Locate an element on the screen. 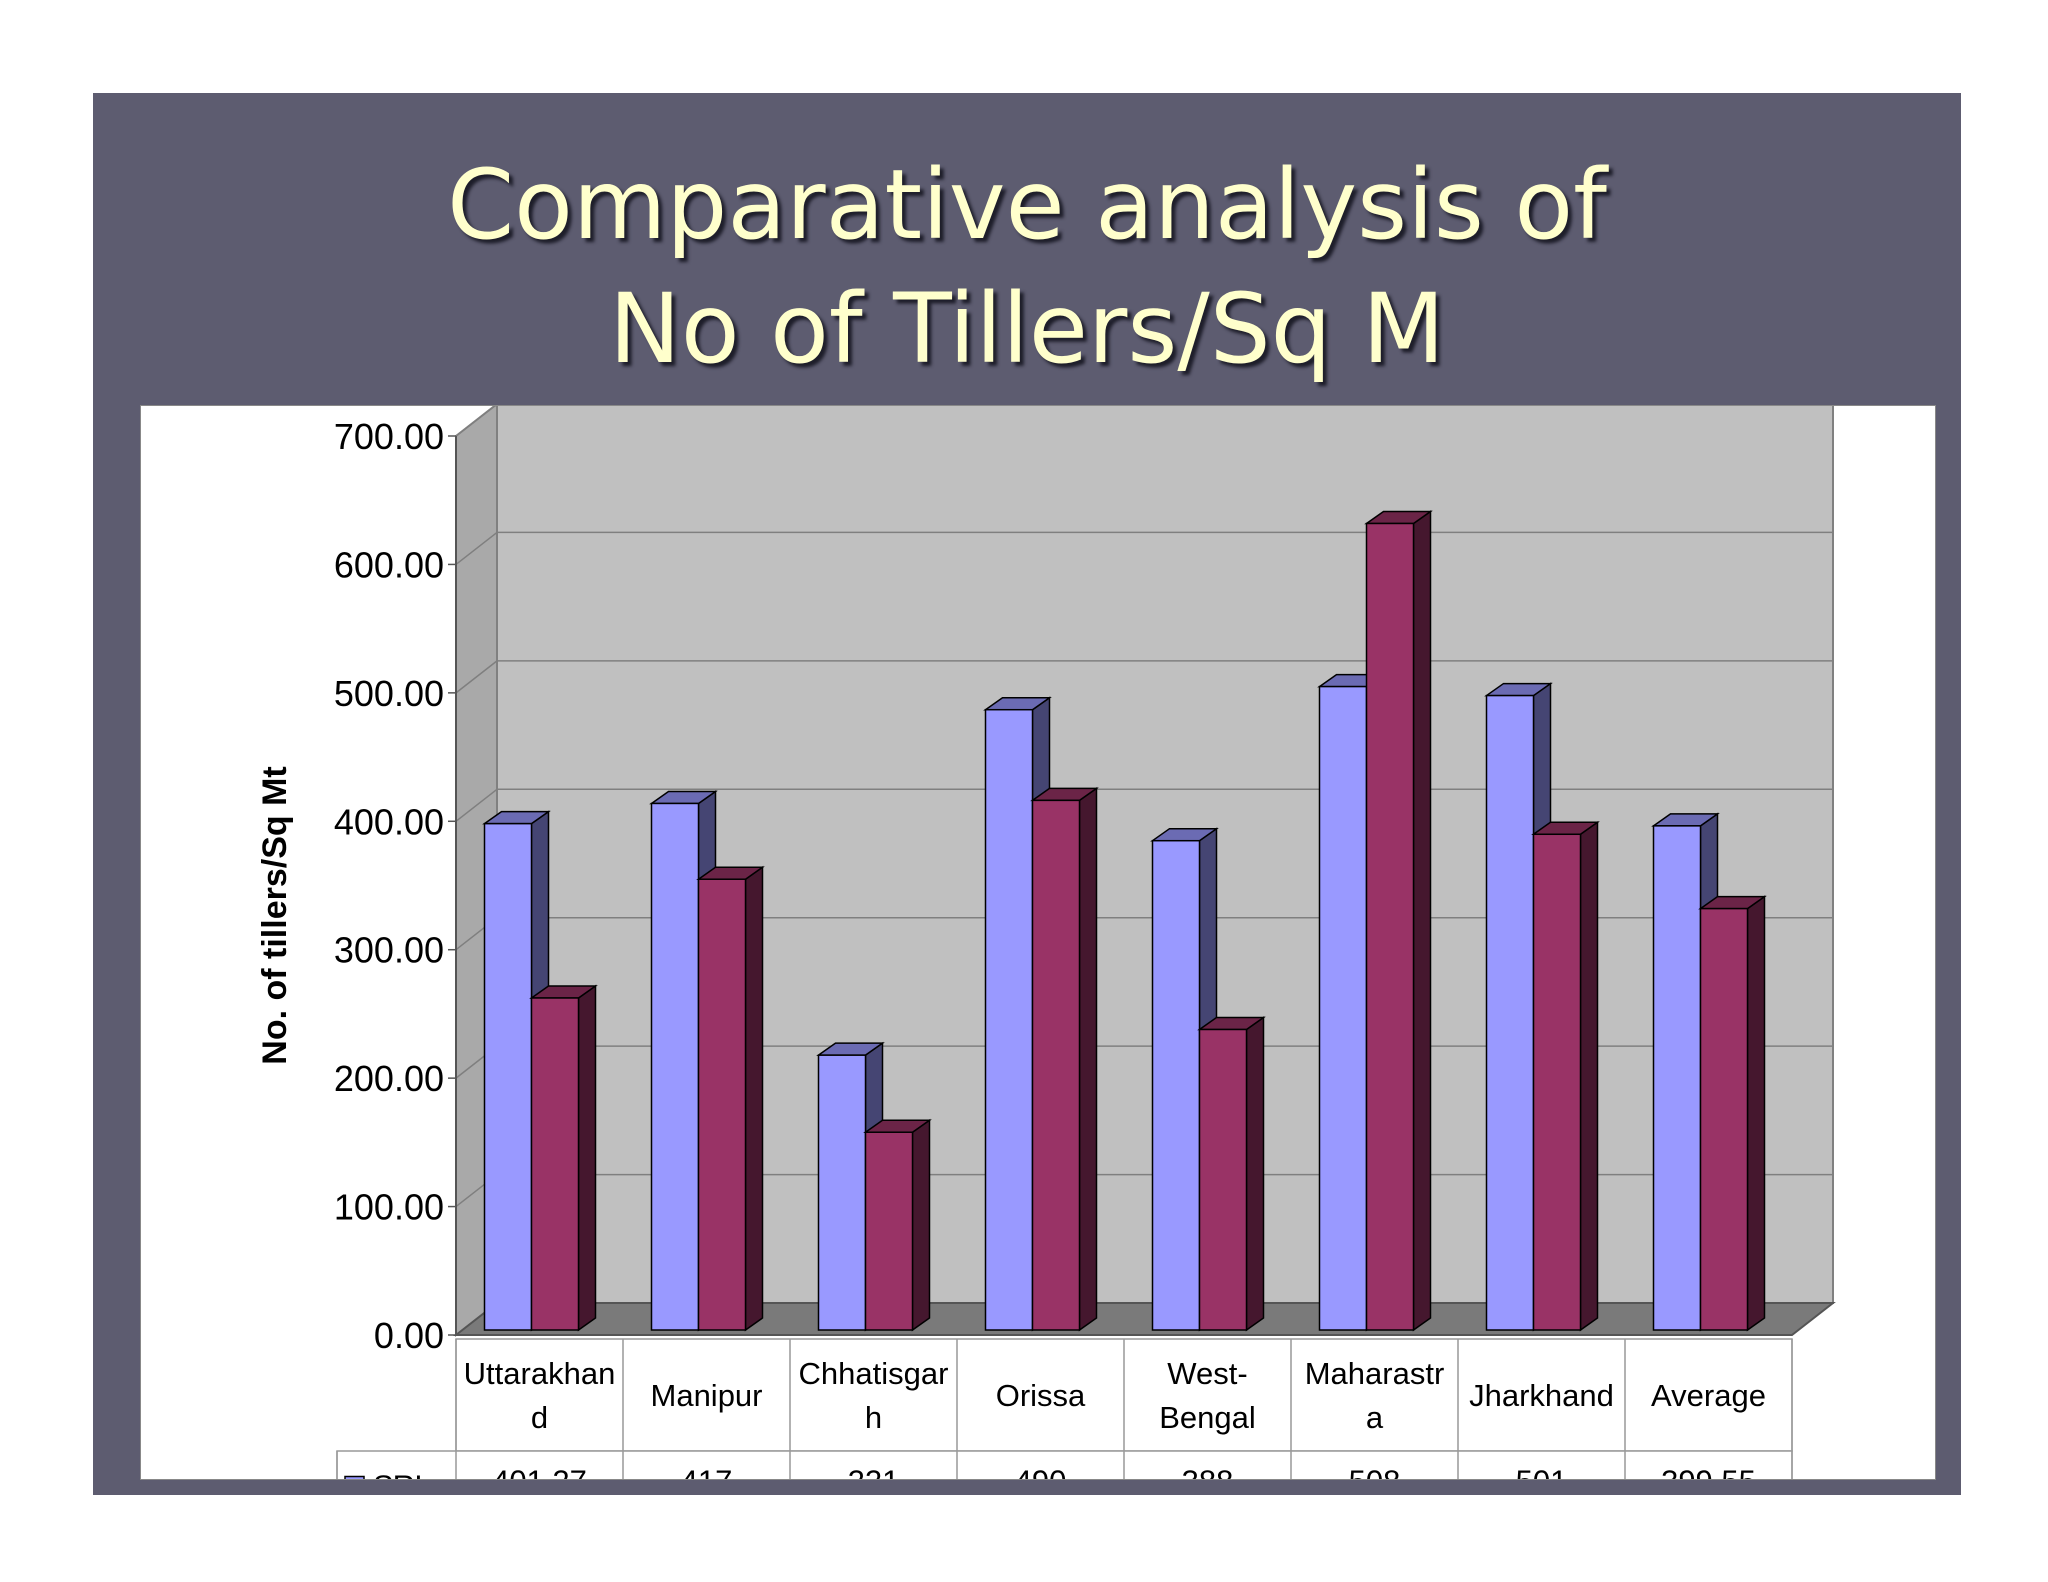  category-label: Manipur is located at coordinates (707, 1395).